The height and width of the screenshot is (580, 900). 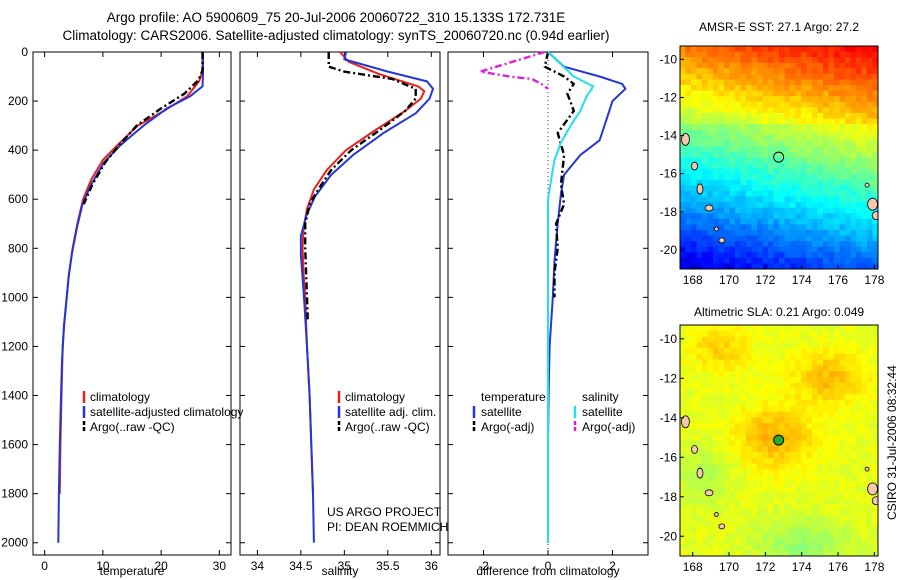 I want to click on x-tick-label: 0, so click(x=44, y=566).